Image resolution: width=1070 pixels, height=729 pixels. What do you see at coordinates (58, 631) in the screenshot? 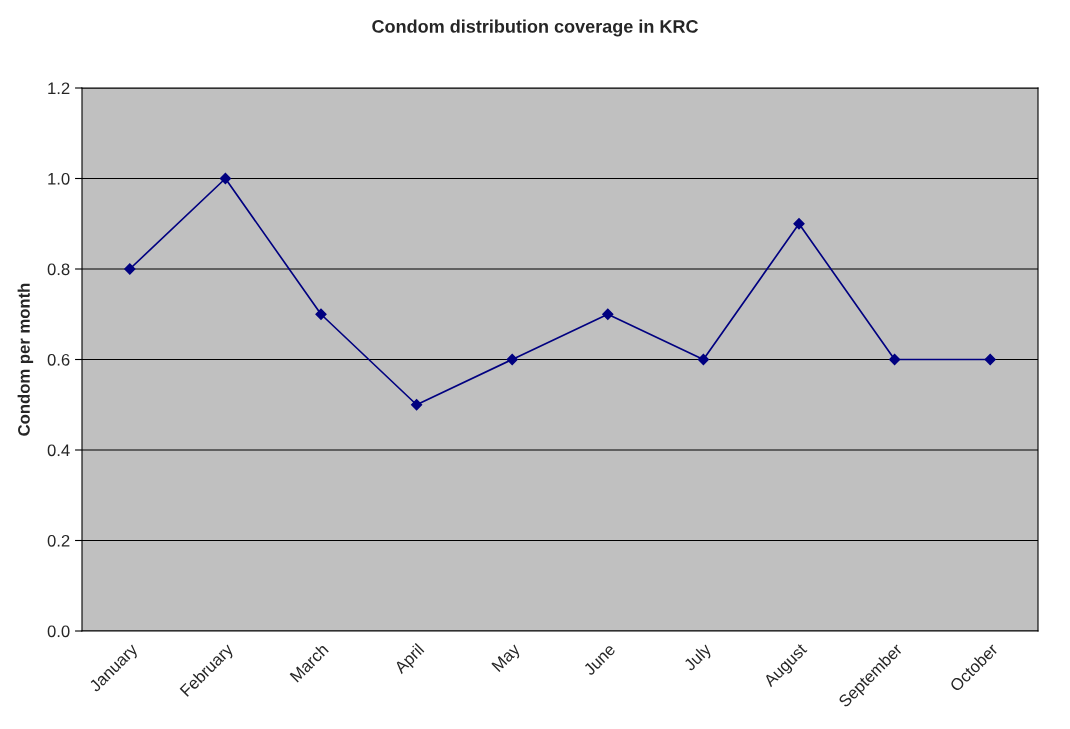
I see `y-tick-label: 0.0` at bounding box center [58, 631].